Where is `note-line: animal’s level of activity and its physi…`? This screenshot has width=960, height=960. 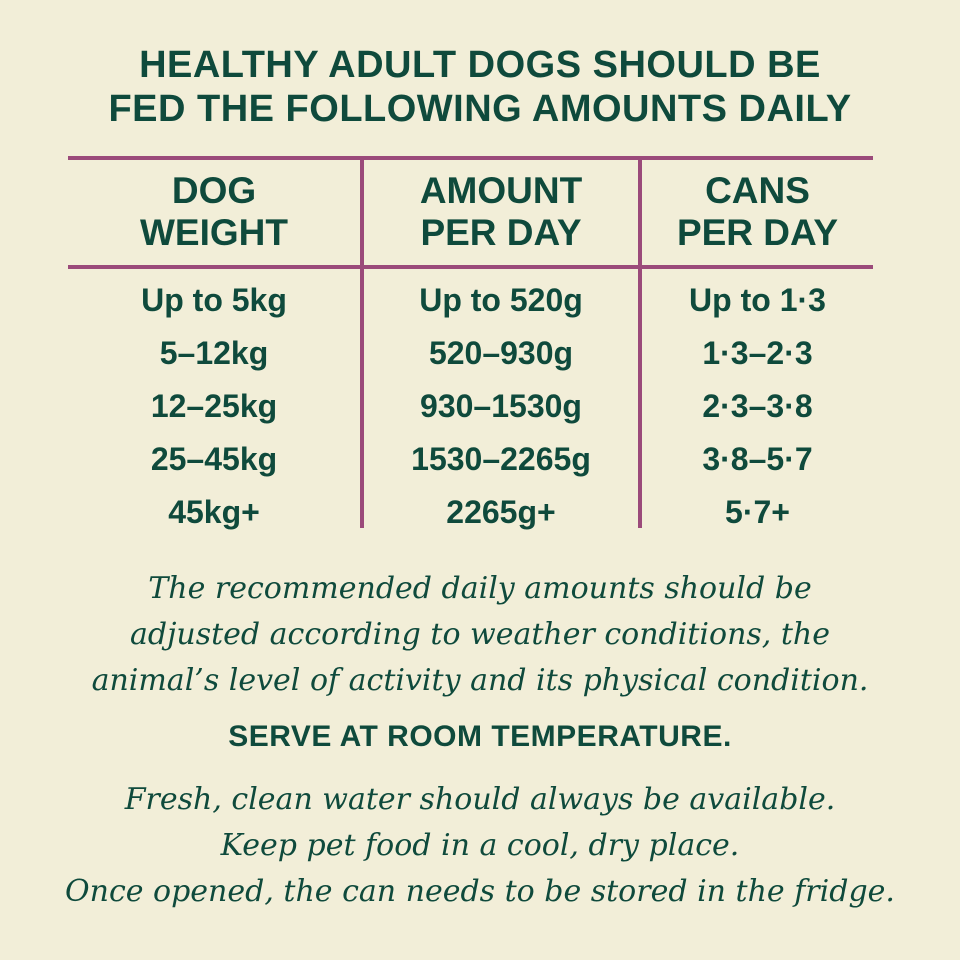 note-line: animal’s level of activity and its physi… is located at coordinates (480, 680).